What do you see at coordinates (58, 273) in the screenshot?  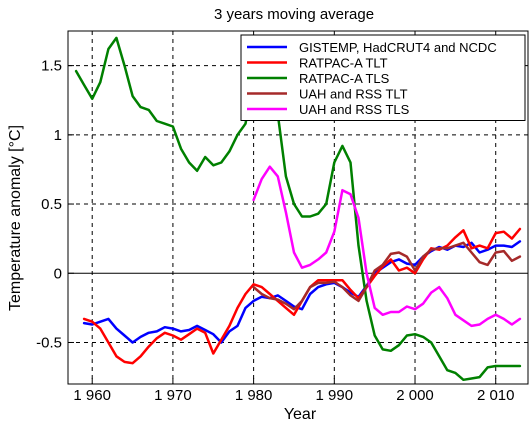 I see `y-tick-label: 0` at bounding box center [58, 273].